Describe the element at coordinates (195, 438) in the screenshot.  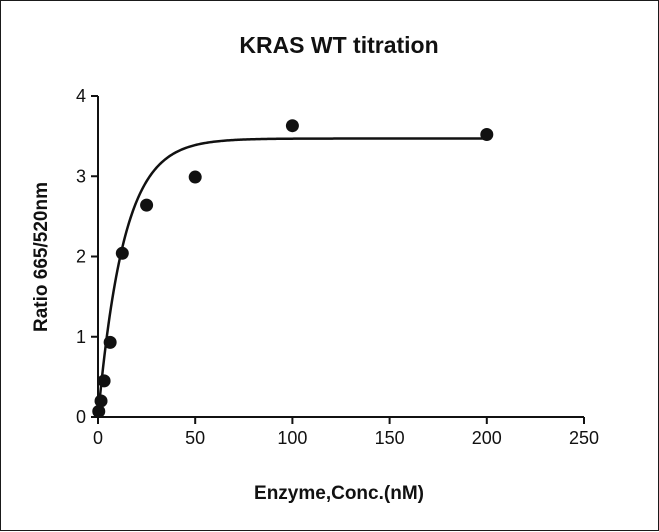
I see `x-tick-label: 50` at that location.